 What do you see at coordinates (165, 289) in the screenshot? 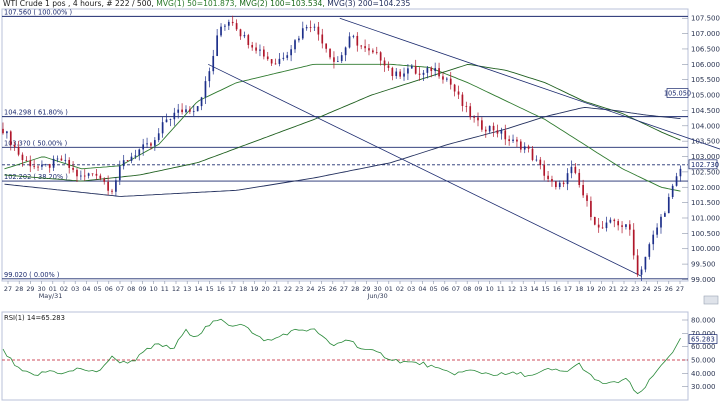
I see `x-tick-label: 11` at bounding box center [165, 289].